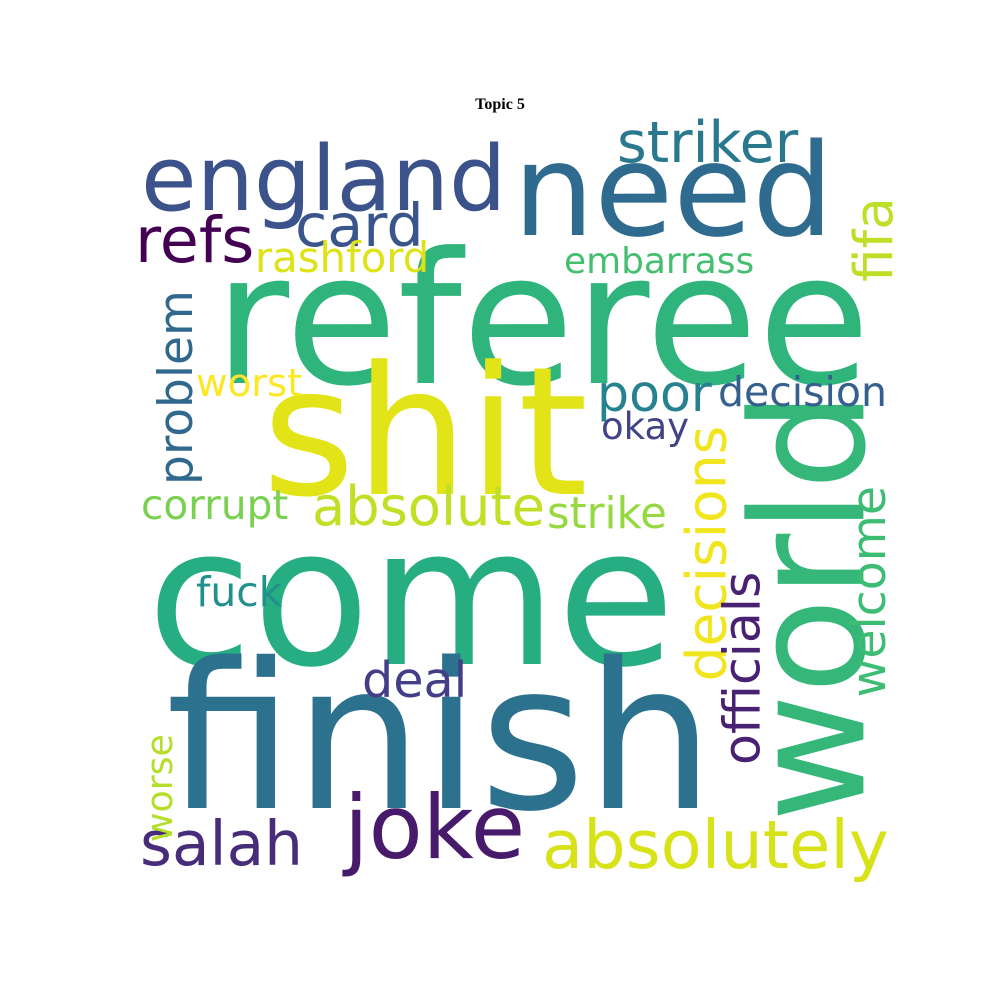  Describe the element at coordinates (249, 383) in the screenshot. I see `word-worst: worst` at that location.